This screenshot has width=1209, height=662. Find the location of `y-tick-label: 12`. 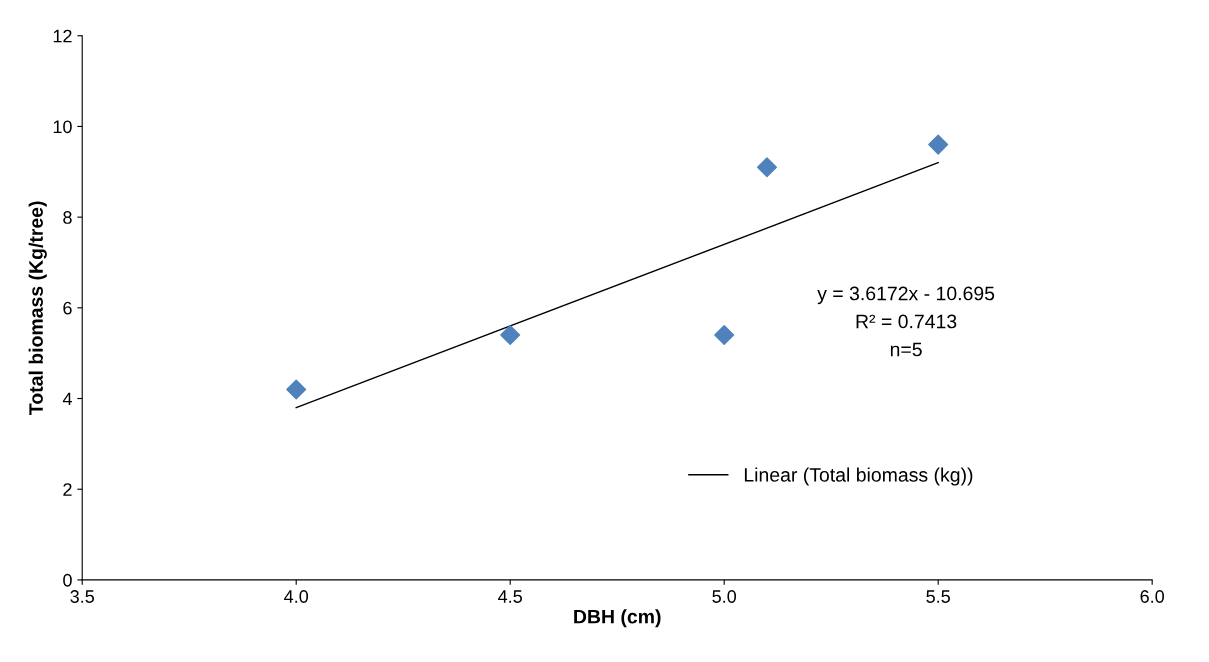

y-tick-label: 12 is located at coordinates (62, 36).